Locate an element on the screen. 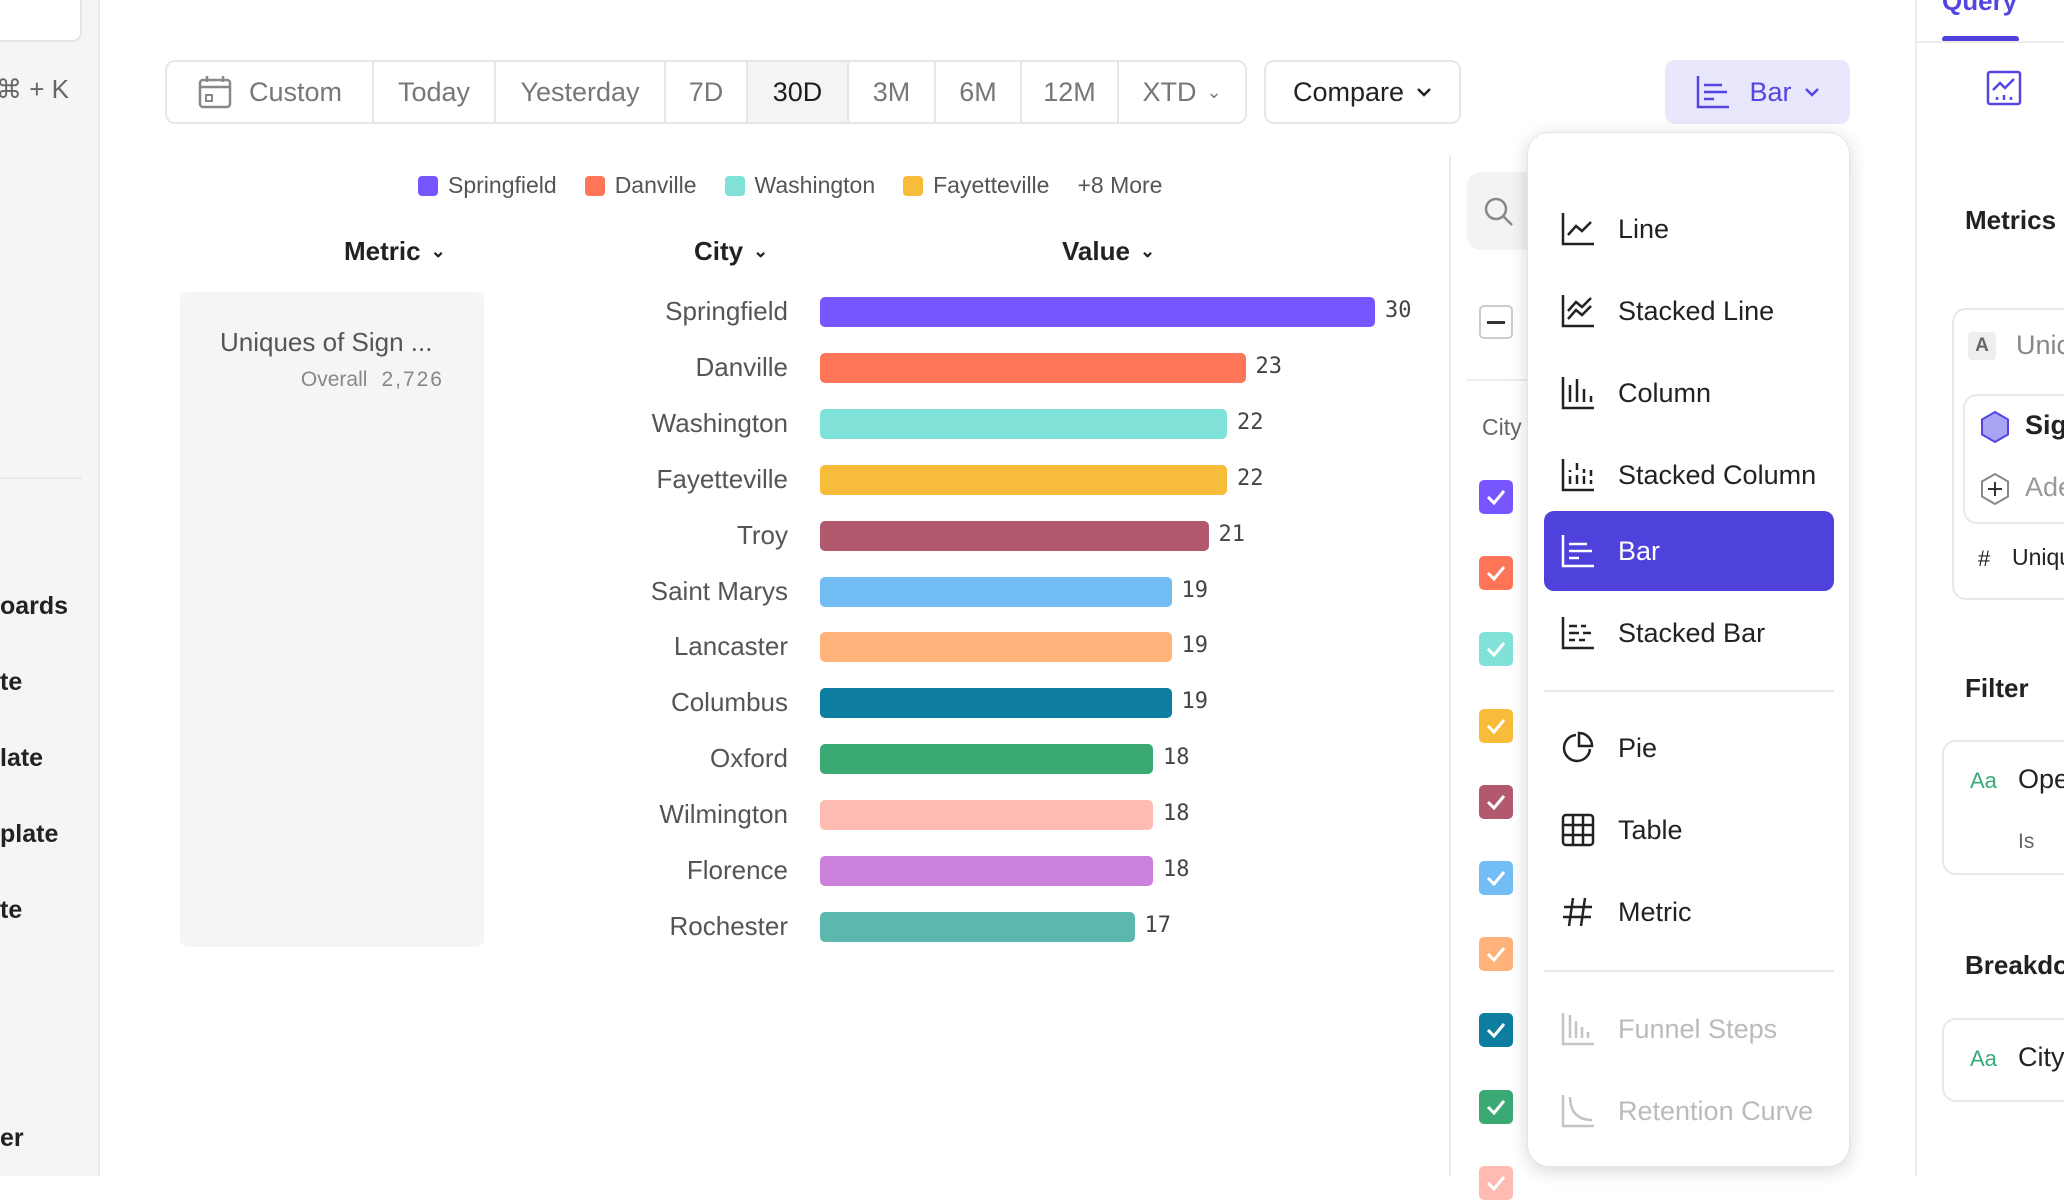 The width and height of the screenshot is (2064, 1200). add-event-label: Ade is located at coordinates (2044, 487).